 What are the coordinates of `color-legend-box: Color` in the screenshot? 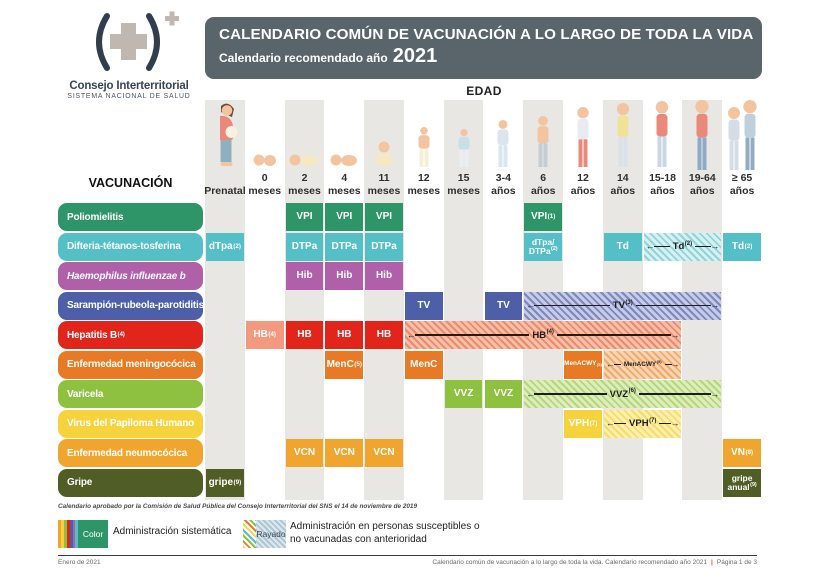 It's located at (93, 534).